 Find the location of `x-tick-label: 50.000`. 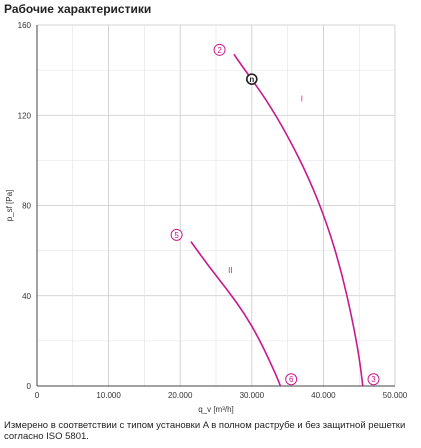

x-tick-label: 50.000 is located at coordinates (395, 395).